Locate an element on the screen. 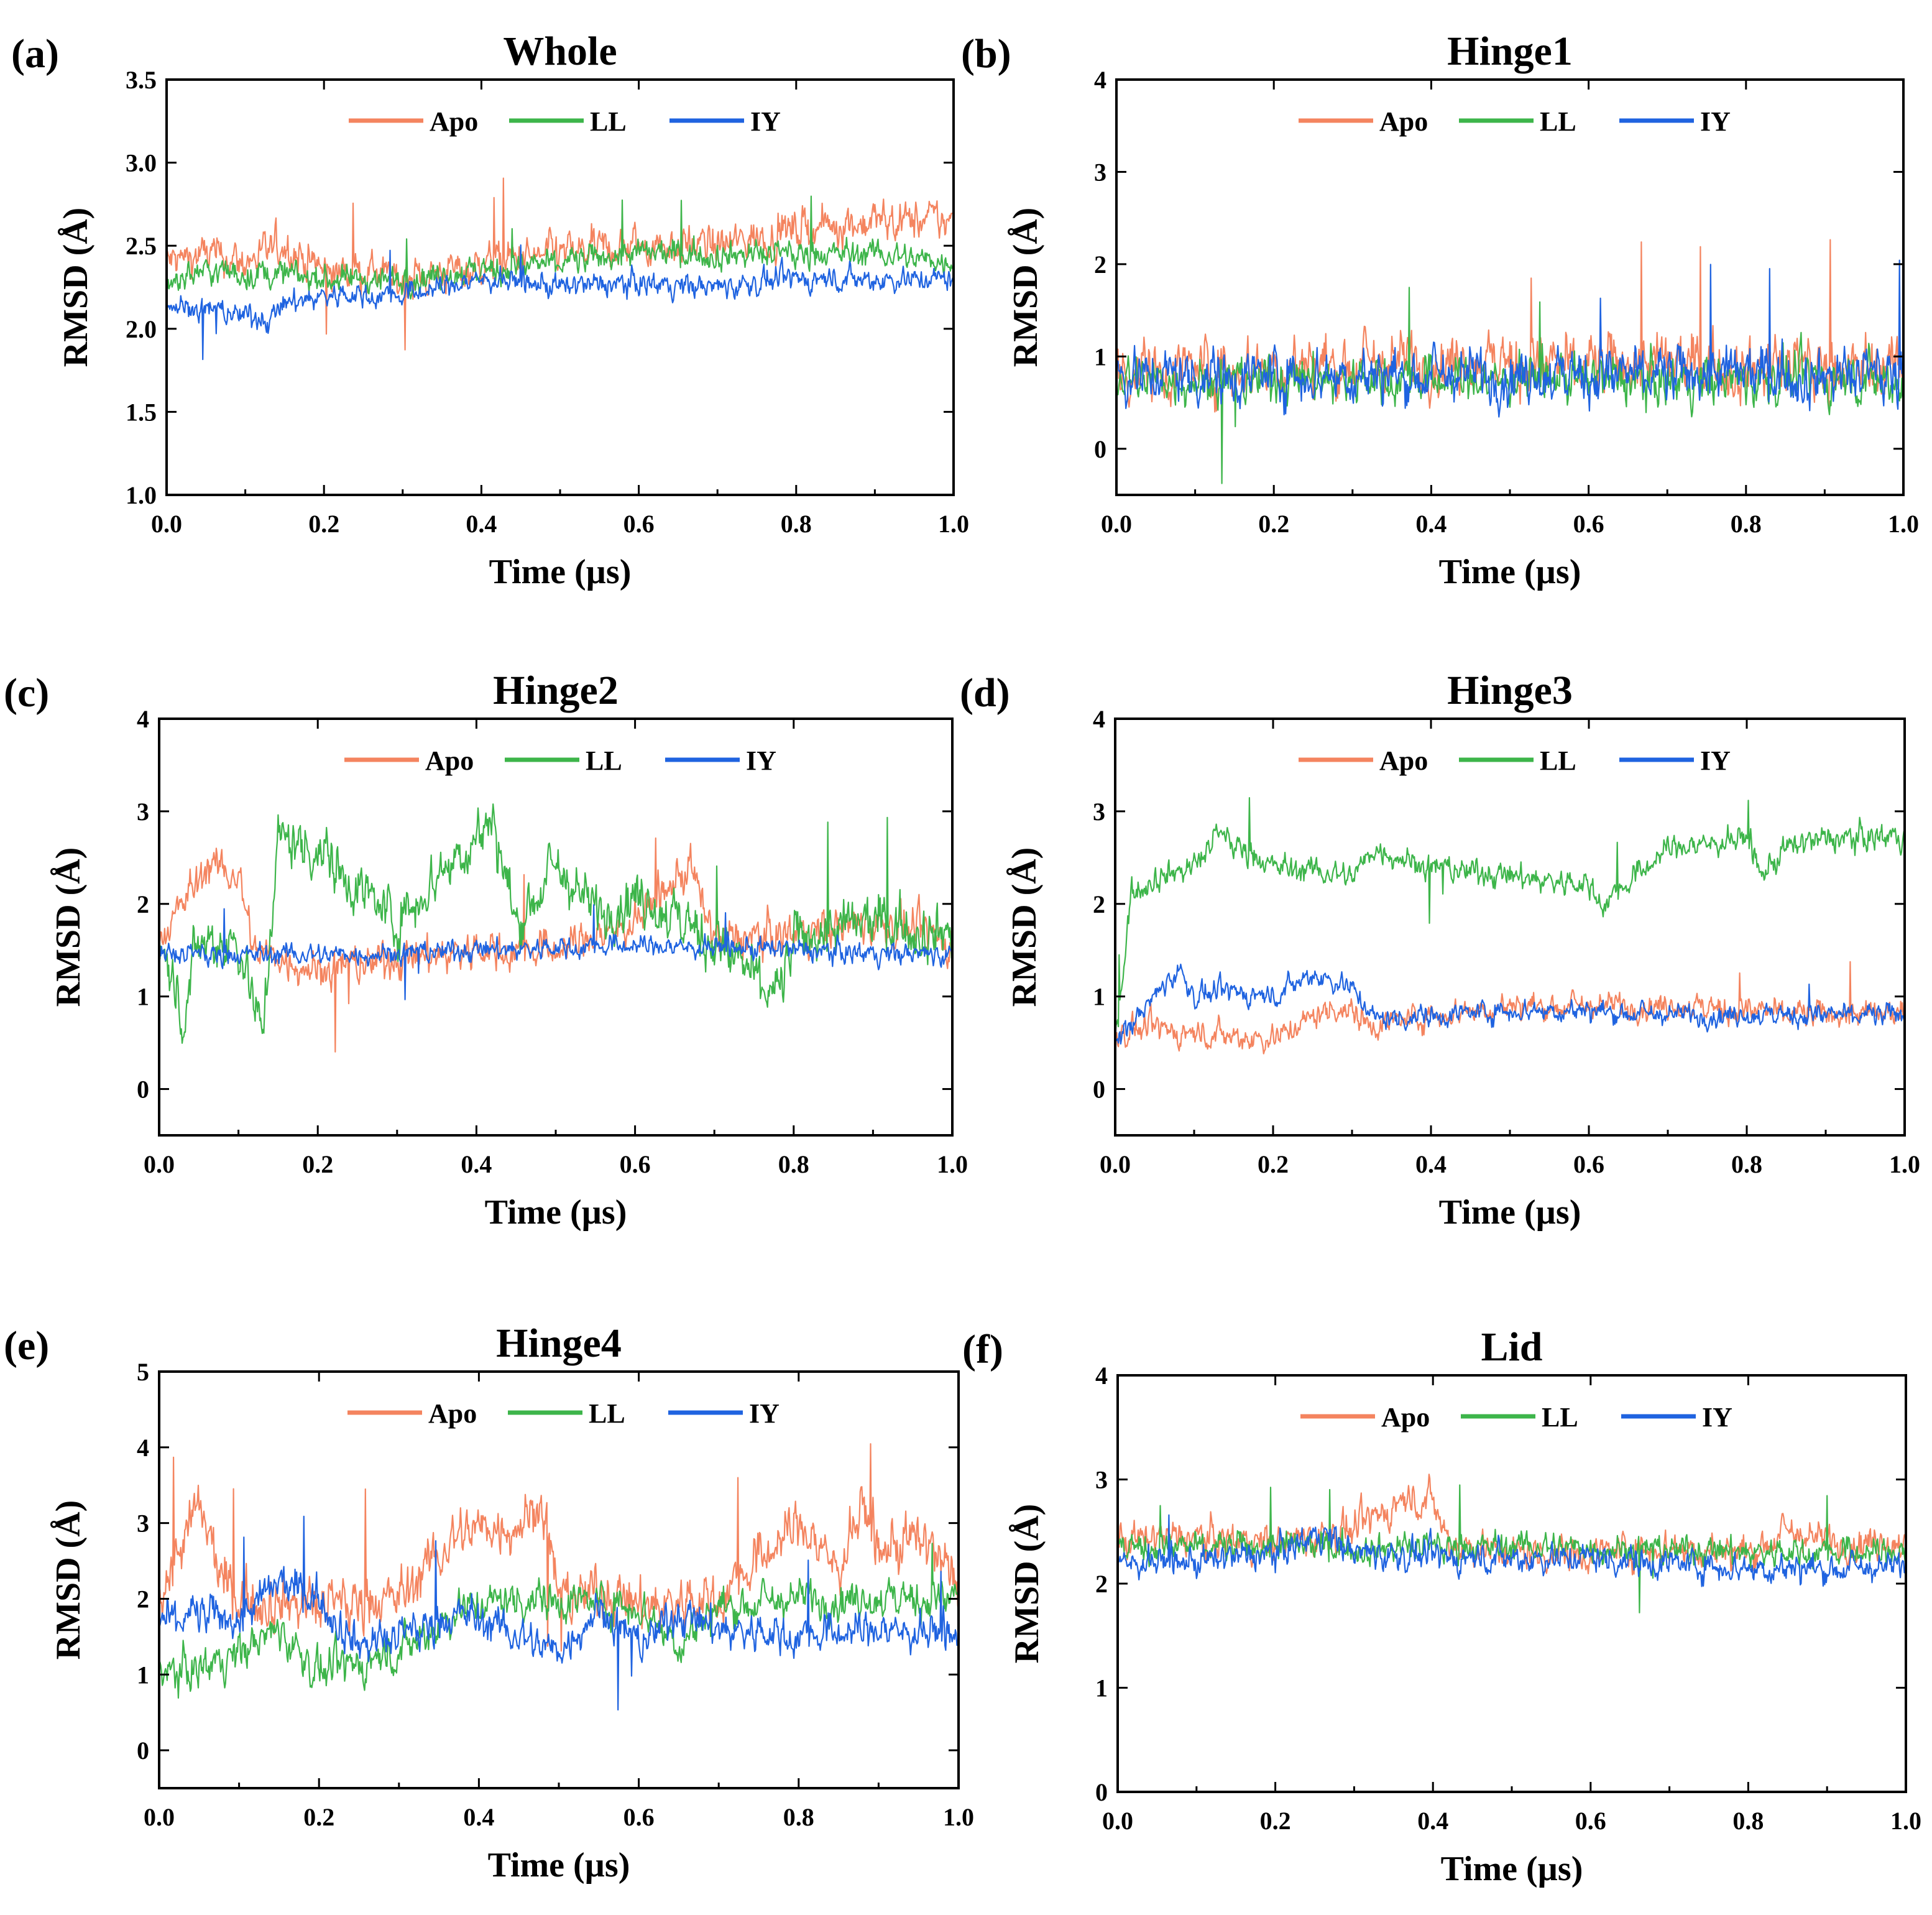  panel-letter: (d) is located at coordinates (985, 693).